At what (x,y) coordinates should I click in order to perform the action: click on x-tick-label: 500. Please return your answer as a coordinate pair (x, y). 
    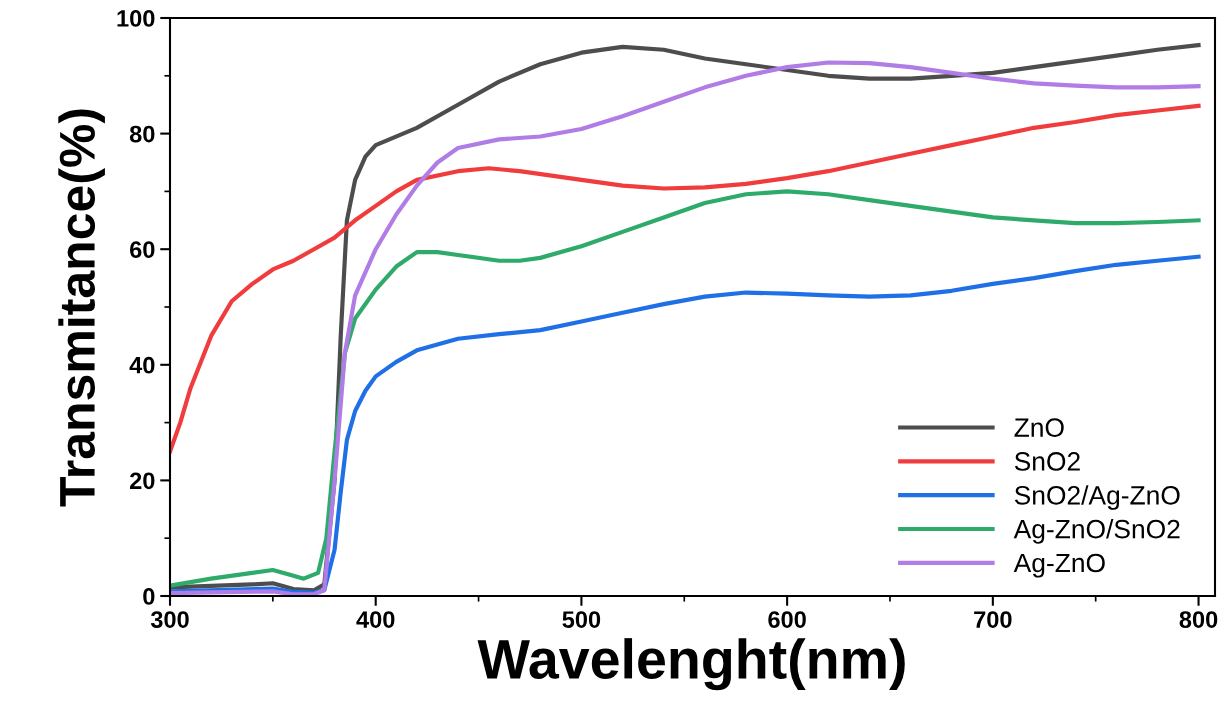
    Looking at the image, I should click on (581, 619).